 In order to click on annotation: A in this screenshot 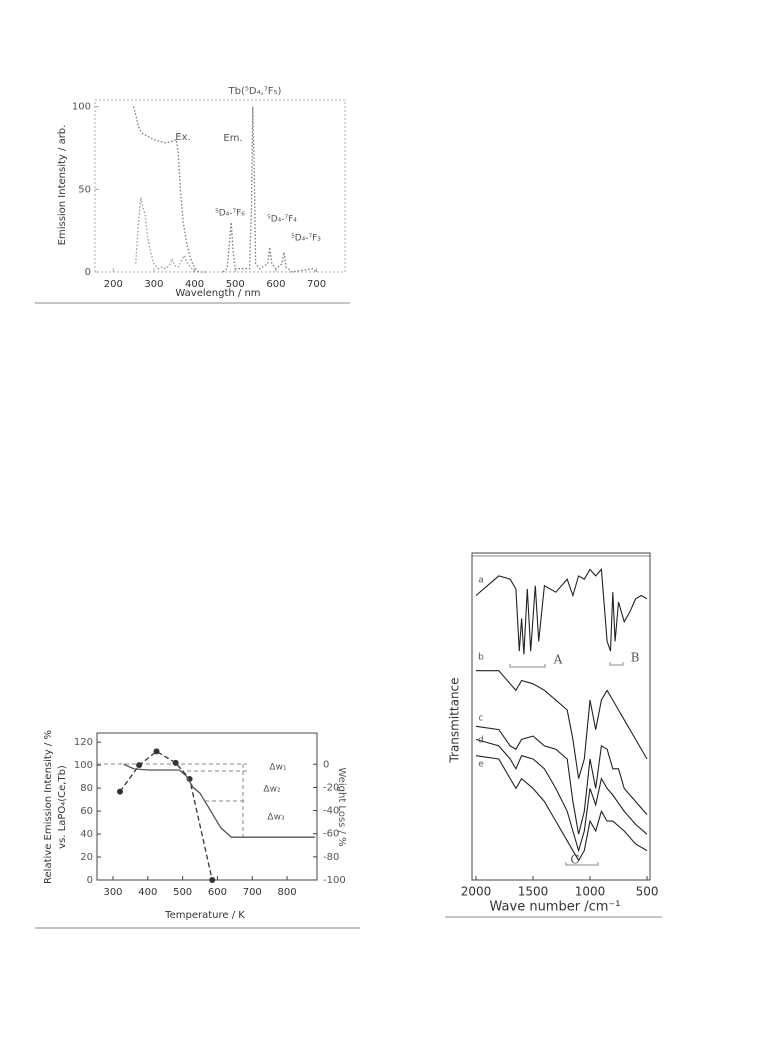, I will do `click(558, 660)`.